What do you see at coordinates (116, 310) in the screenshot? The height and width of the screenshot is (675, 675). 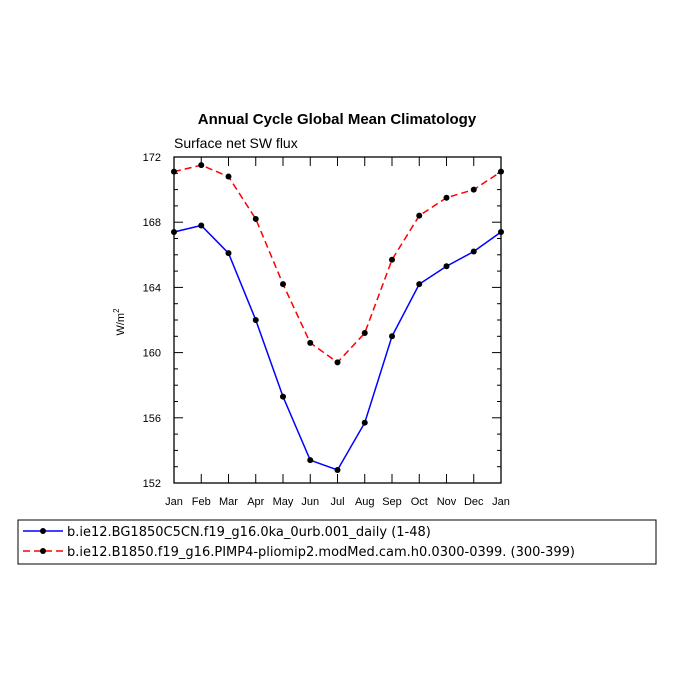 I see `y-axis-label-superscript: 2` at bounding box center [116, 310].